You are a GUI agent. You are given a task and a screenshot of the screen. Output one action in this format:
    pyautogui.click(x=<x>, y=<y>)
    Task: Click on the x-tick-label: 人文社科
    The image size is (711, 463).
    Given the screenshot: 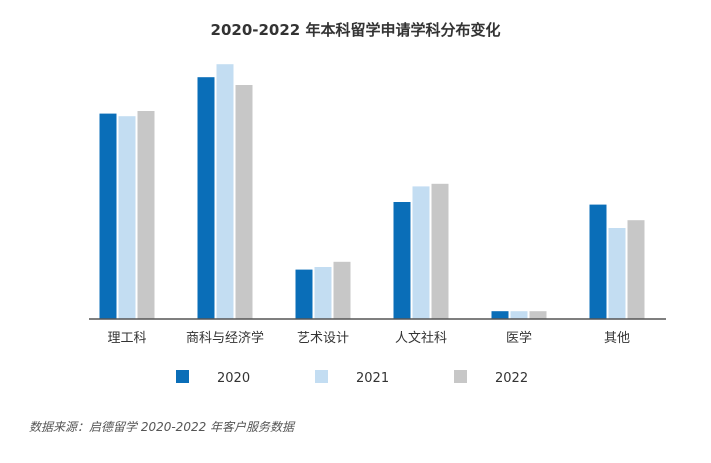 What is the action you would take?
    pyautogui.click(x=421, y=338)
    